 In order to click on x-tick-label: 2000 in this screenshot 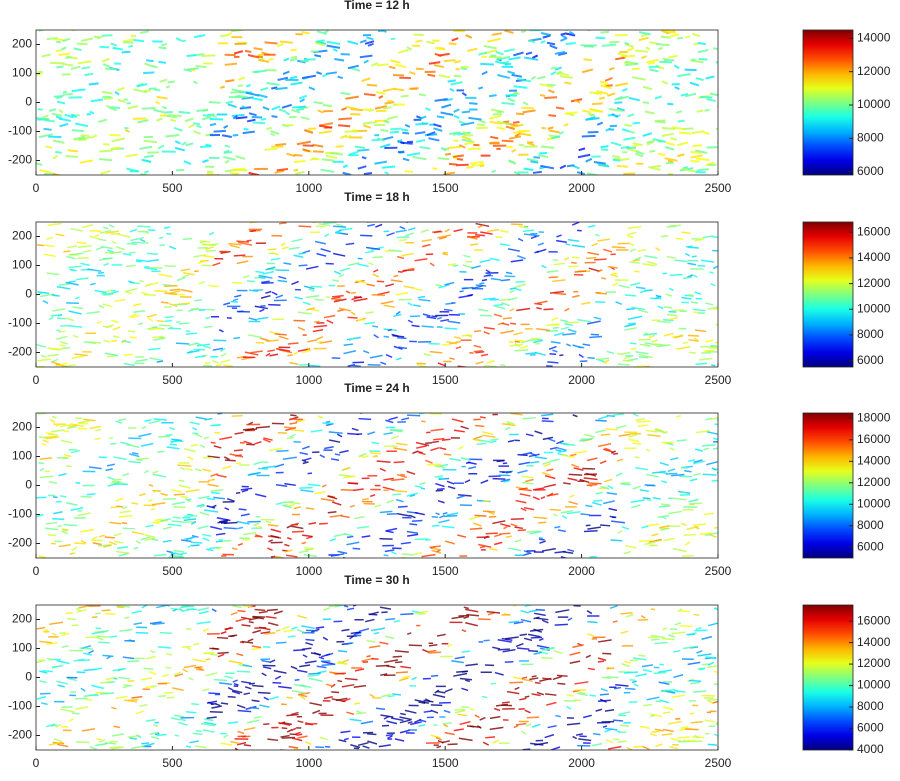, I will do `click(581, 571)`.